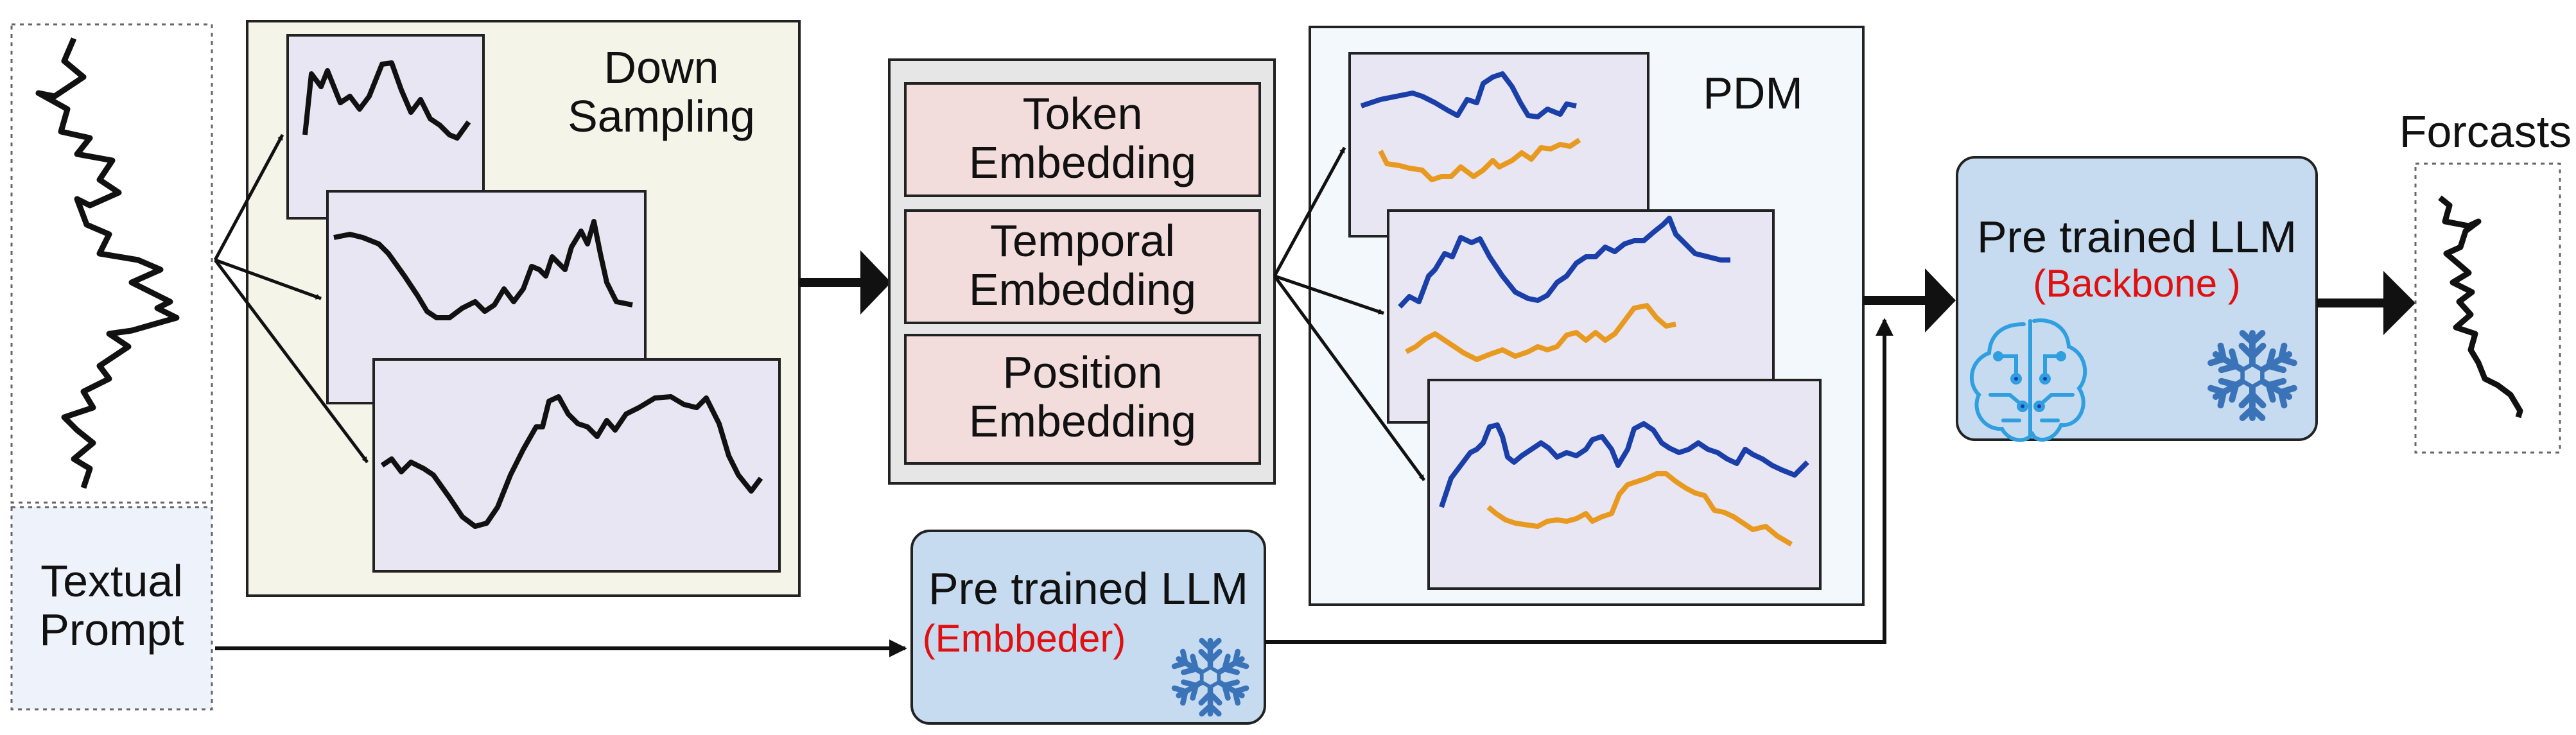 The image size is (2576, 735). I want to click on input-time-series, so click(107, 263).